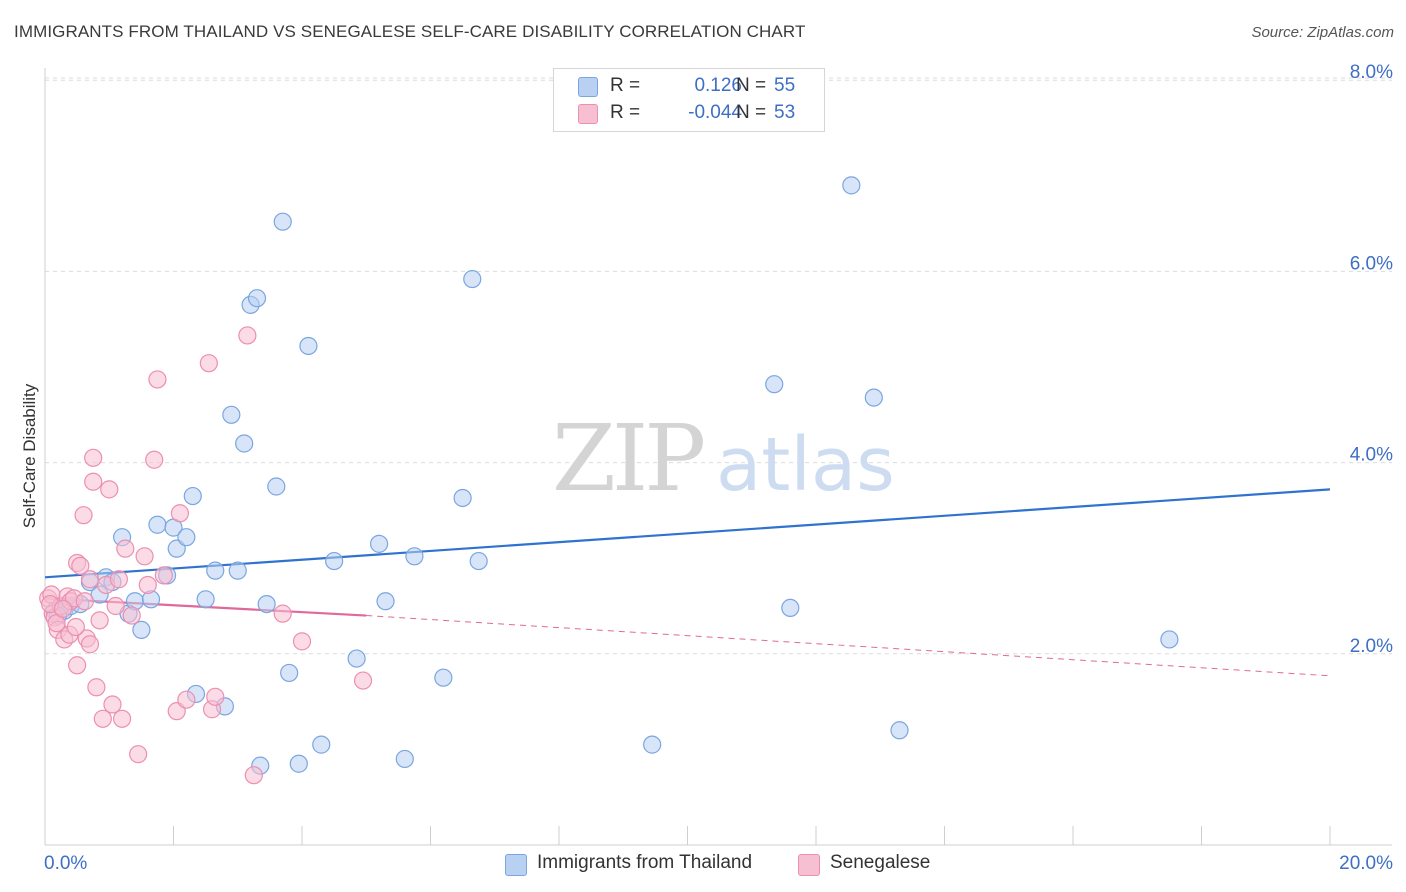  I want to click on y-tick-label: 2.0%, so click(1371, 646).